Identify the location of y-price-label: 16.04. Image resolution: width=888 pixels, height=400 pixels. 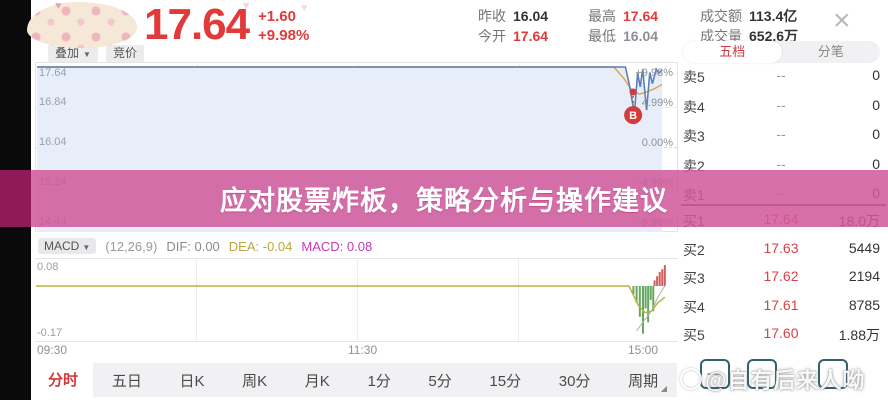
(53, 142).